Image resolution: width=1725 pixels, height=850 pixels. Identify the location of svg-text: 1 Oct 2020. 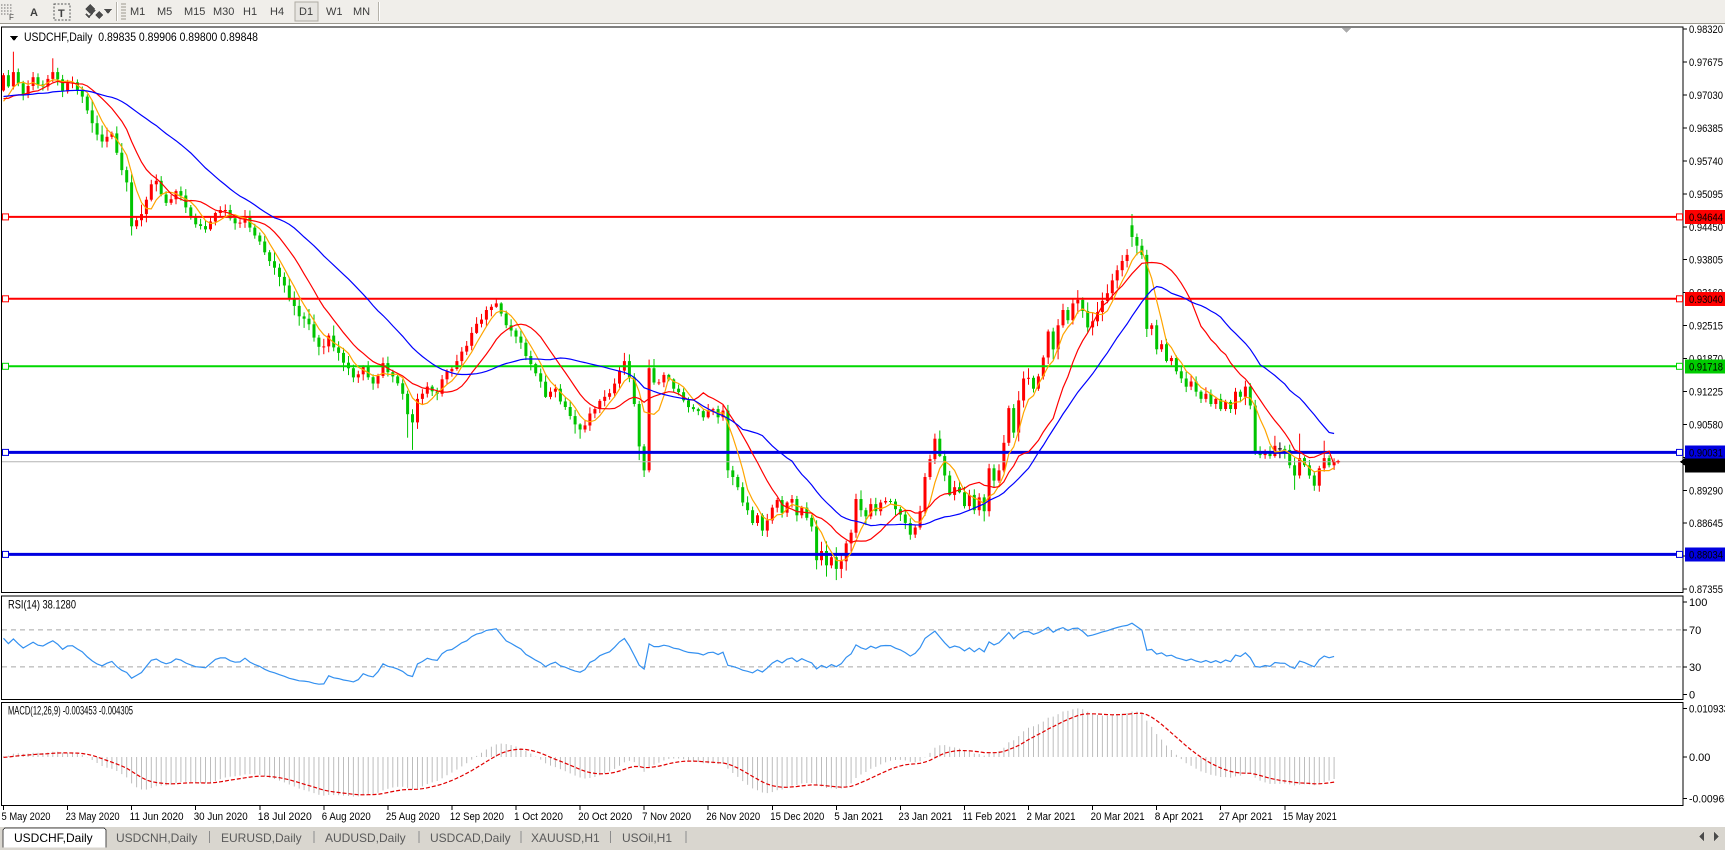
(538, 817).